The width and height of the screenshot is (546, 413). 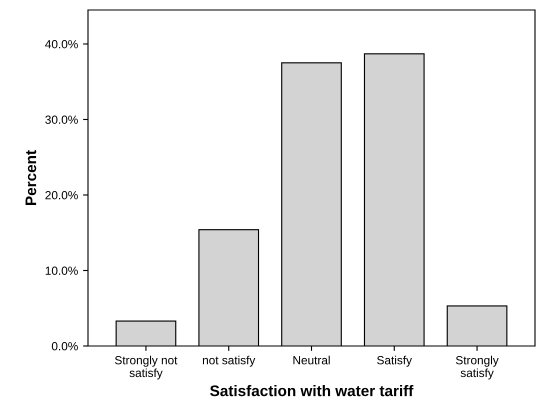 What do you see at coordinates (61, 120) in the screenshot?
I see `y-tick-label: 30.0%` at bounding box center [61, 120].